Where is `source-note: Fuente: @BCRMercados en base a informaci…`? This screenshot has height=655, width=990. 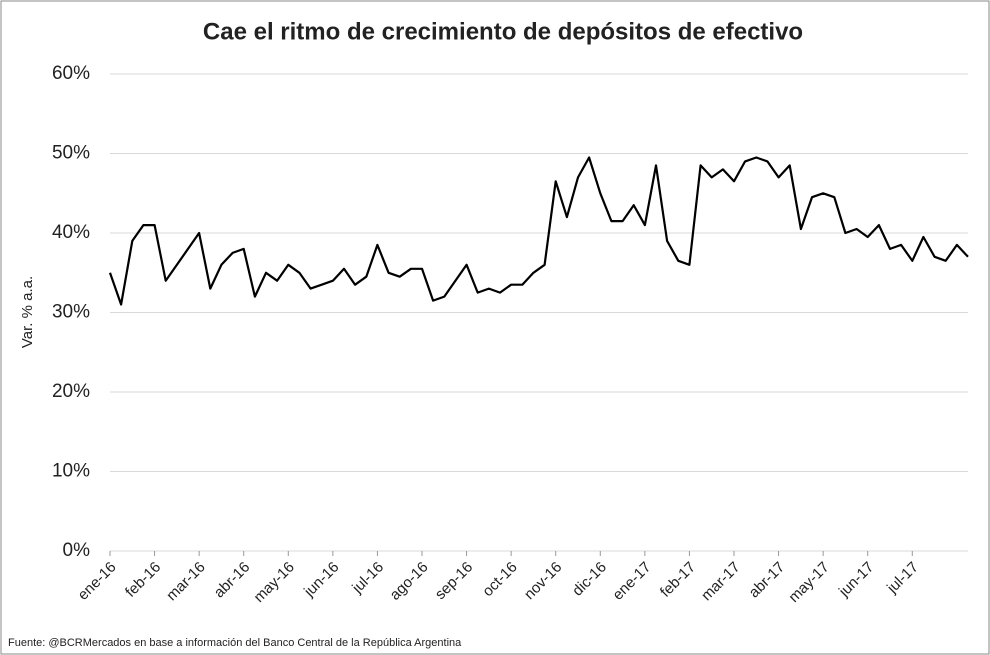 source-note: Fuente: @BCRMercados en base a informaci… is located at coordinates (235, 643).